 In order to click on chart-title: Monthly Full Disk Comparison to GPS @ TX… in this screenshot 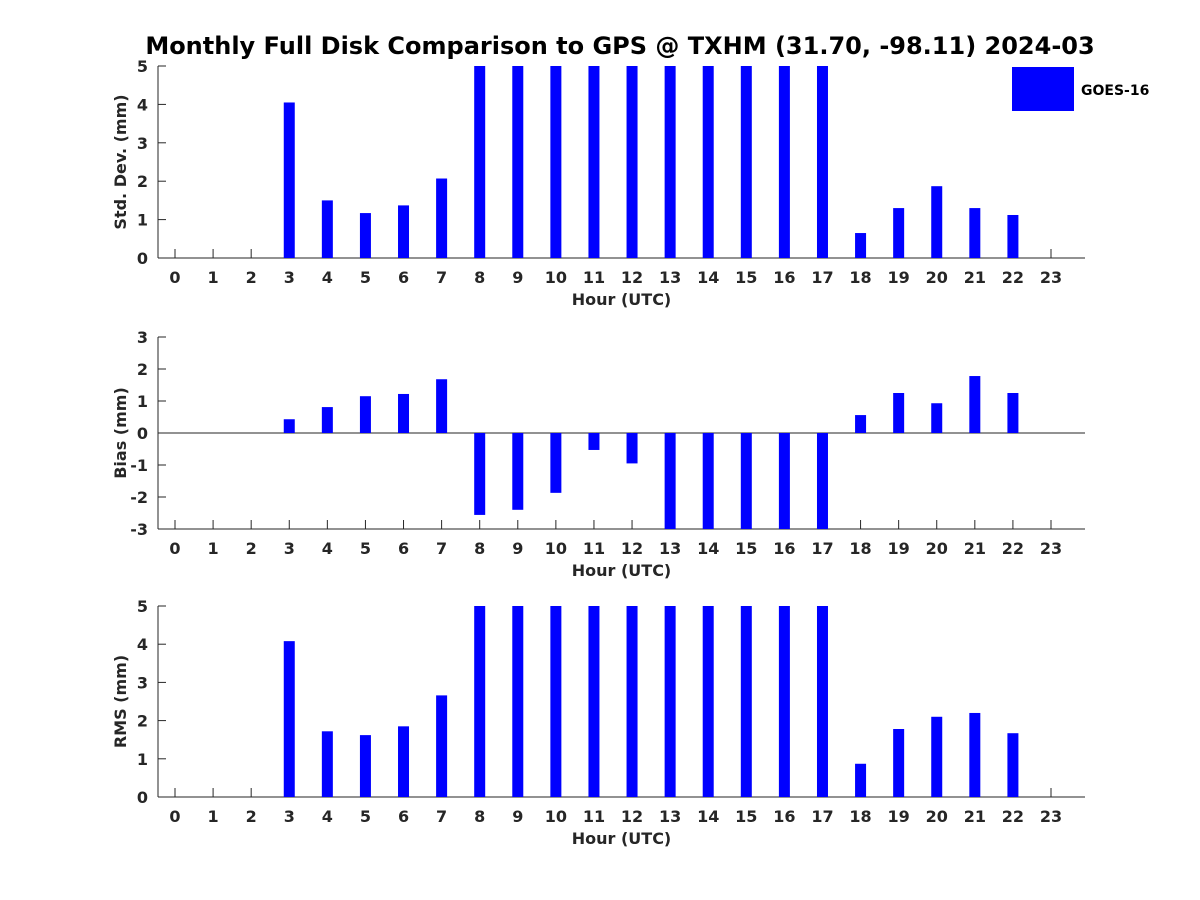, I will do `click(619, 46)`.